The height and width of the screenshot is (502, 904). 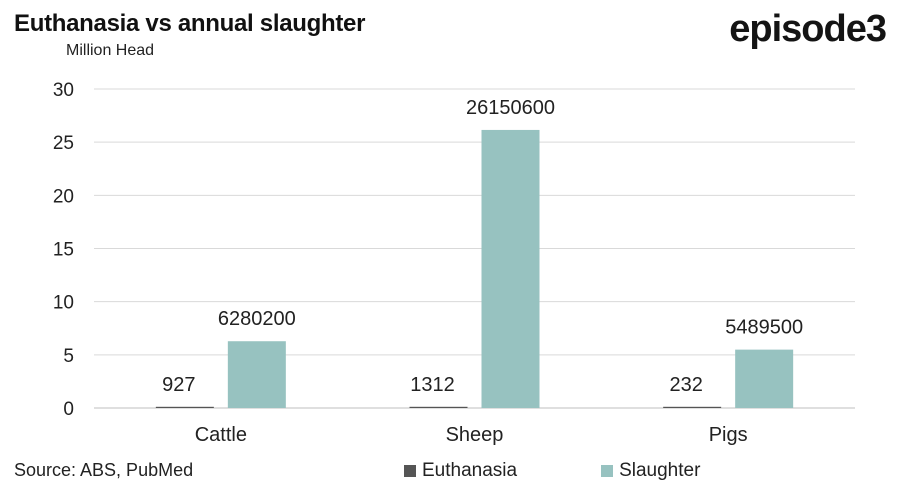 What do you see at coordinates (764, 378) in the screenshot?
I see `bar-pigs-slaughter` at bounding box center [764, 378].